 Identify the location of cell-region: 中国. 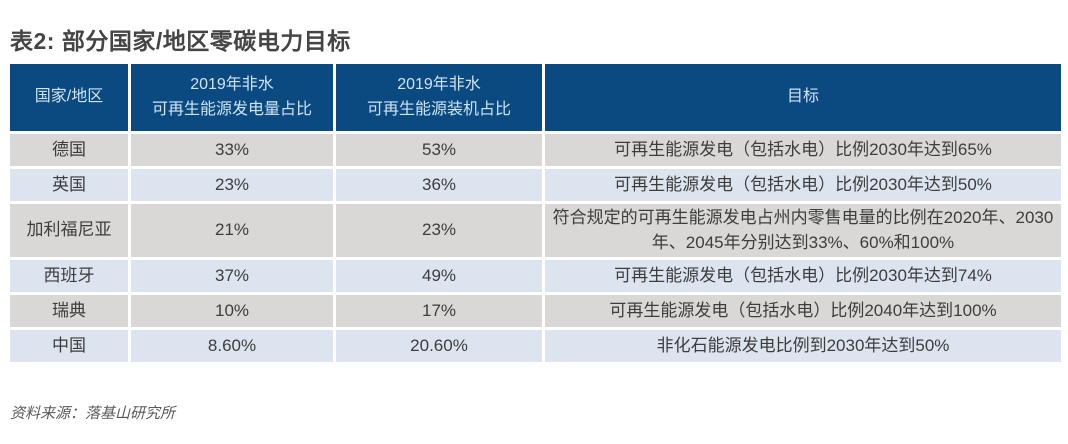
(69, 346).